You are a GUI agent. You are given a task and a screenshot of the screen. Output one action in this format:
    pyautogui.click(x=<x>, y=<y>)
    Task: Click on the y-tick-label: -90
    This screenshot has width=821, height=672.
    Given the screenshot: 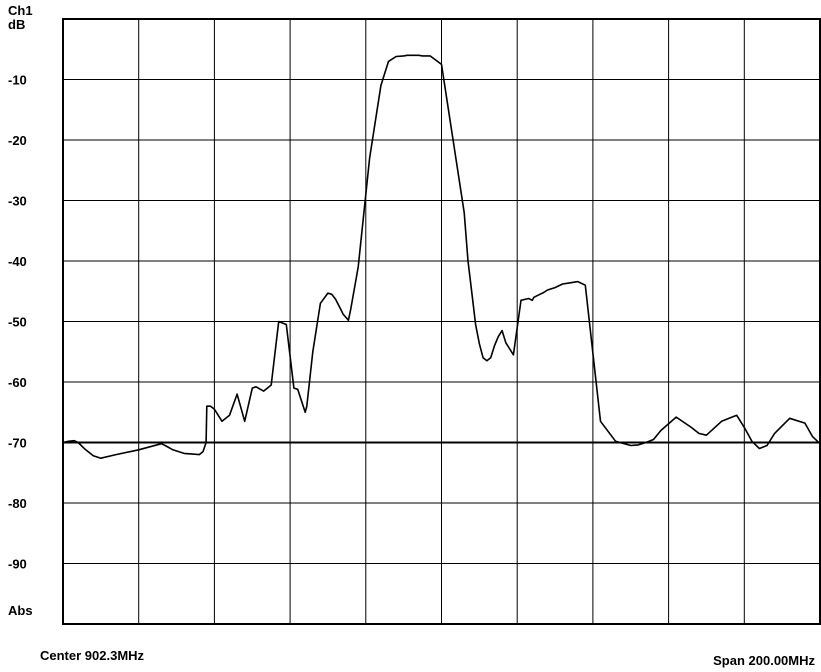 What is the action you would take?
    pyautogui.click(x=17, y=564)
    